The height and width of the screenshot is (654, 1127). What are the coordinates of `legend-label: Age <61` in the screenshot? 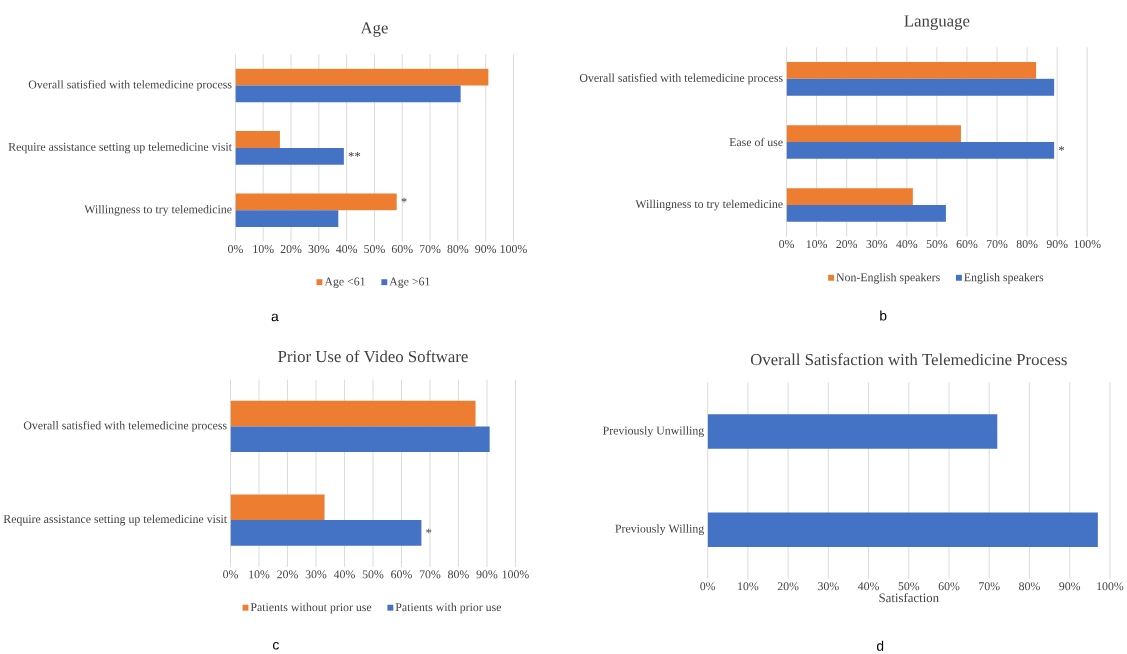 It's located at (344, 282).